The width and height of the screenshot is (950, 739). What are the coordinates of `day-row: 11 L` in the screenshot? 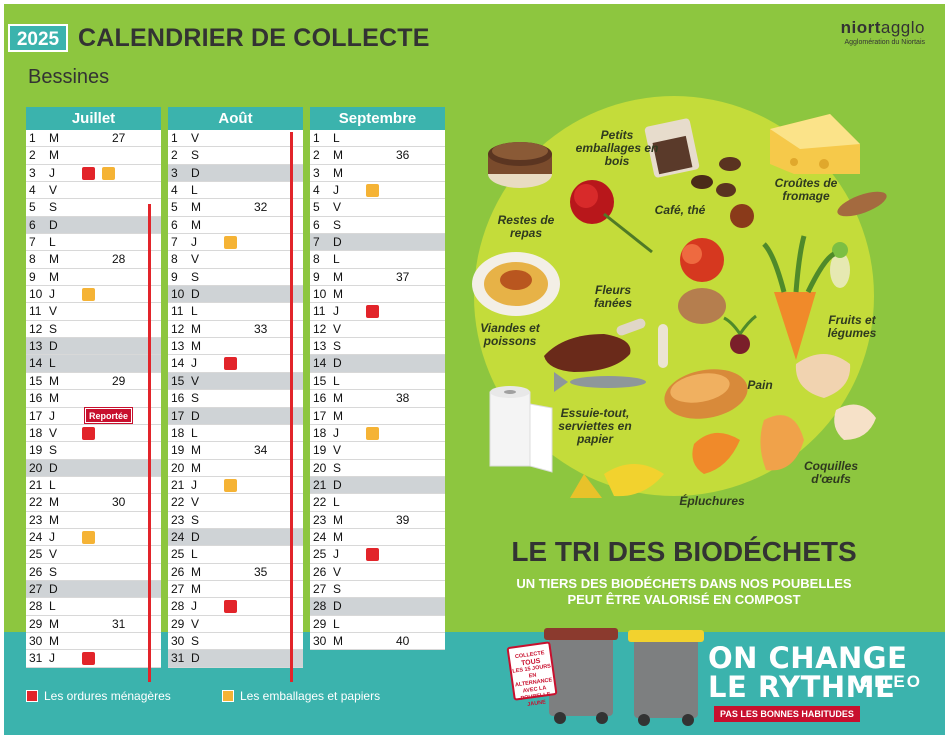 It's located at (235, 312).